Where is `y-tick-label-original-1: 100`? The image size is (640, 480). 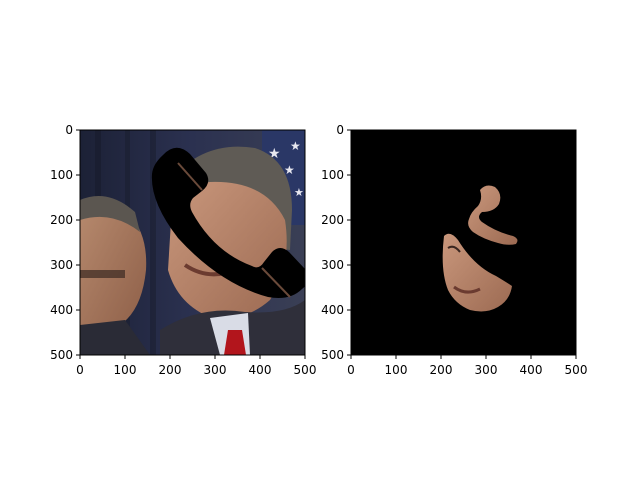 y-tick-label-original-1: 100 is located at coordinates (61, 175).